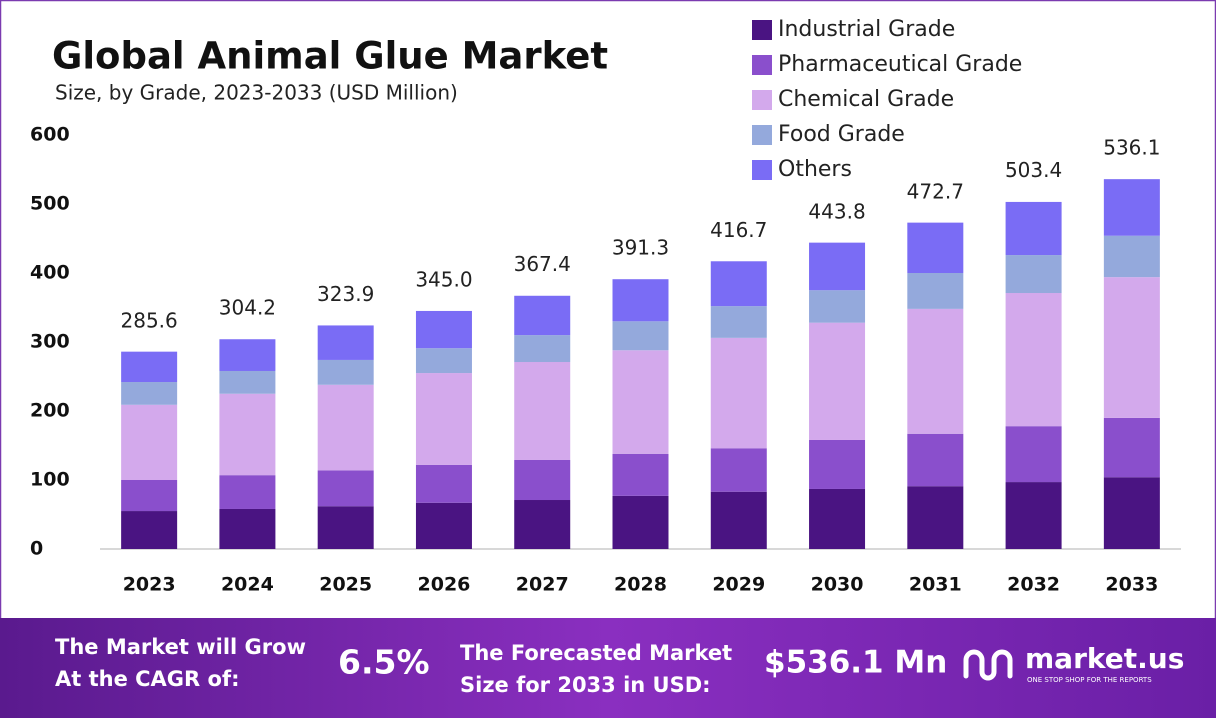 Image resolution: width=1216 pixels, height=718 pixels. What do you see at coordinates (542, 585) in the screenshot?
I see `x-tick-label: 2027` at bounding box center [542, 585].